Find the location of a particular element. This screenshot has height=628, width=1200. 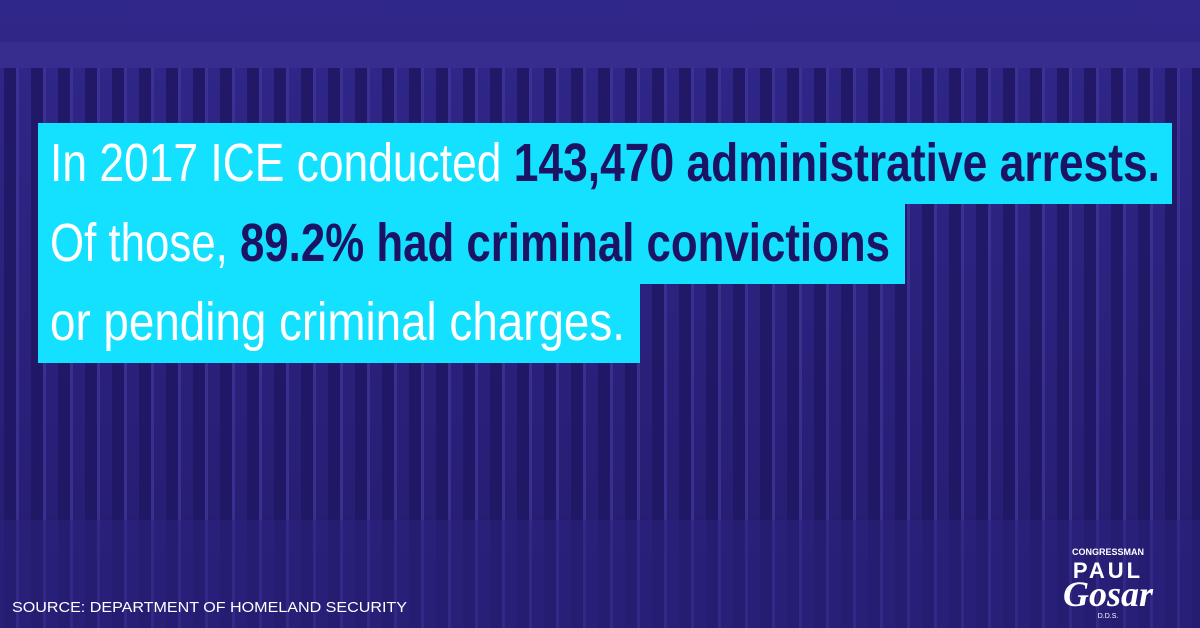

headline-line: Of those, 89.2% had criminal convictions is located at coordinates (470, 243).